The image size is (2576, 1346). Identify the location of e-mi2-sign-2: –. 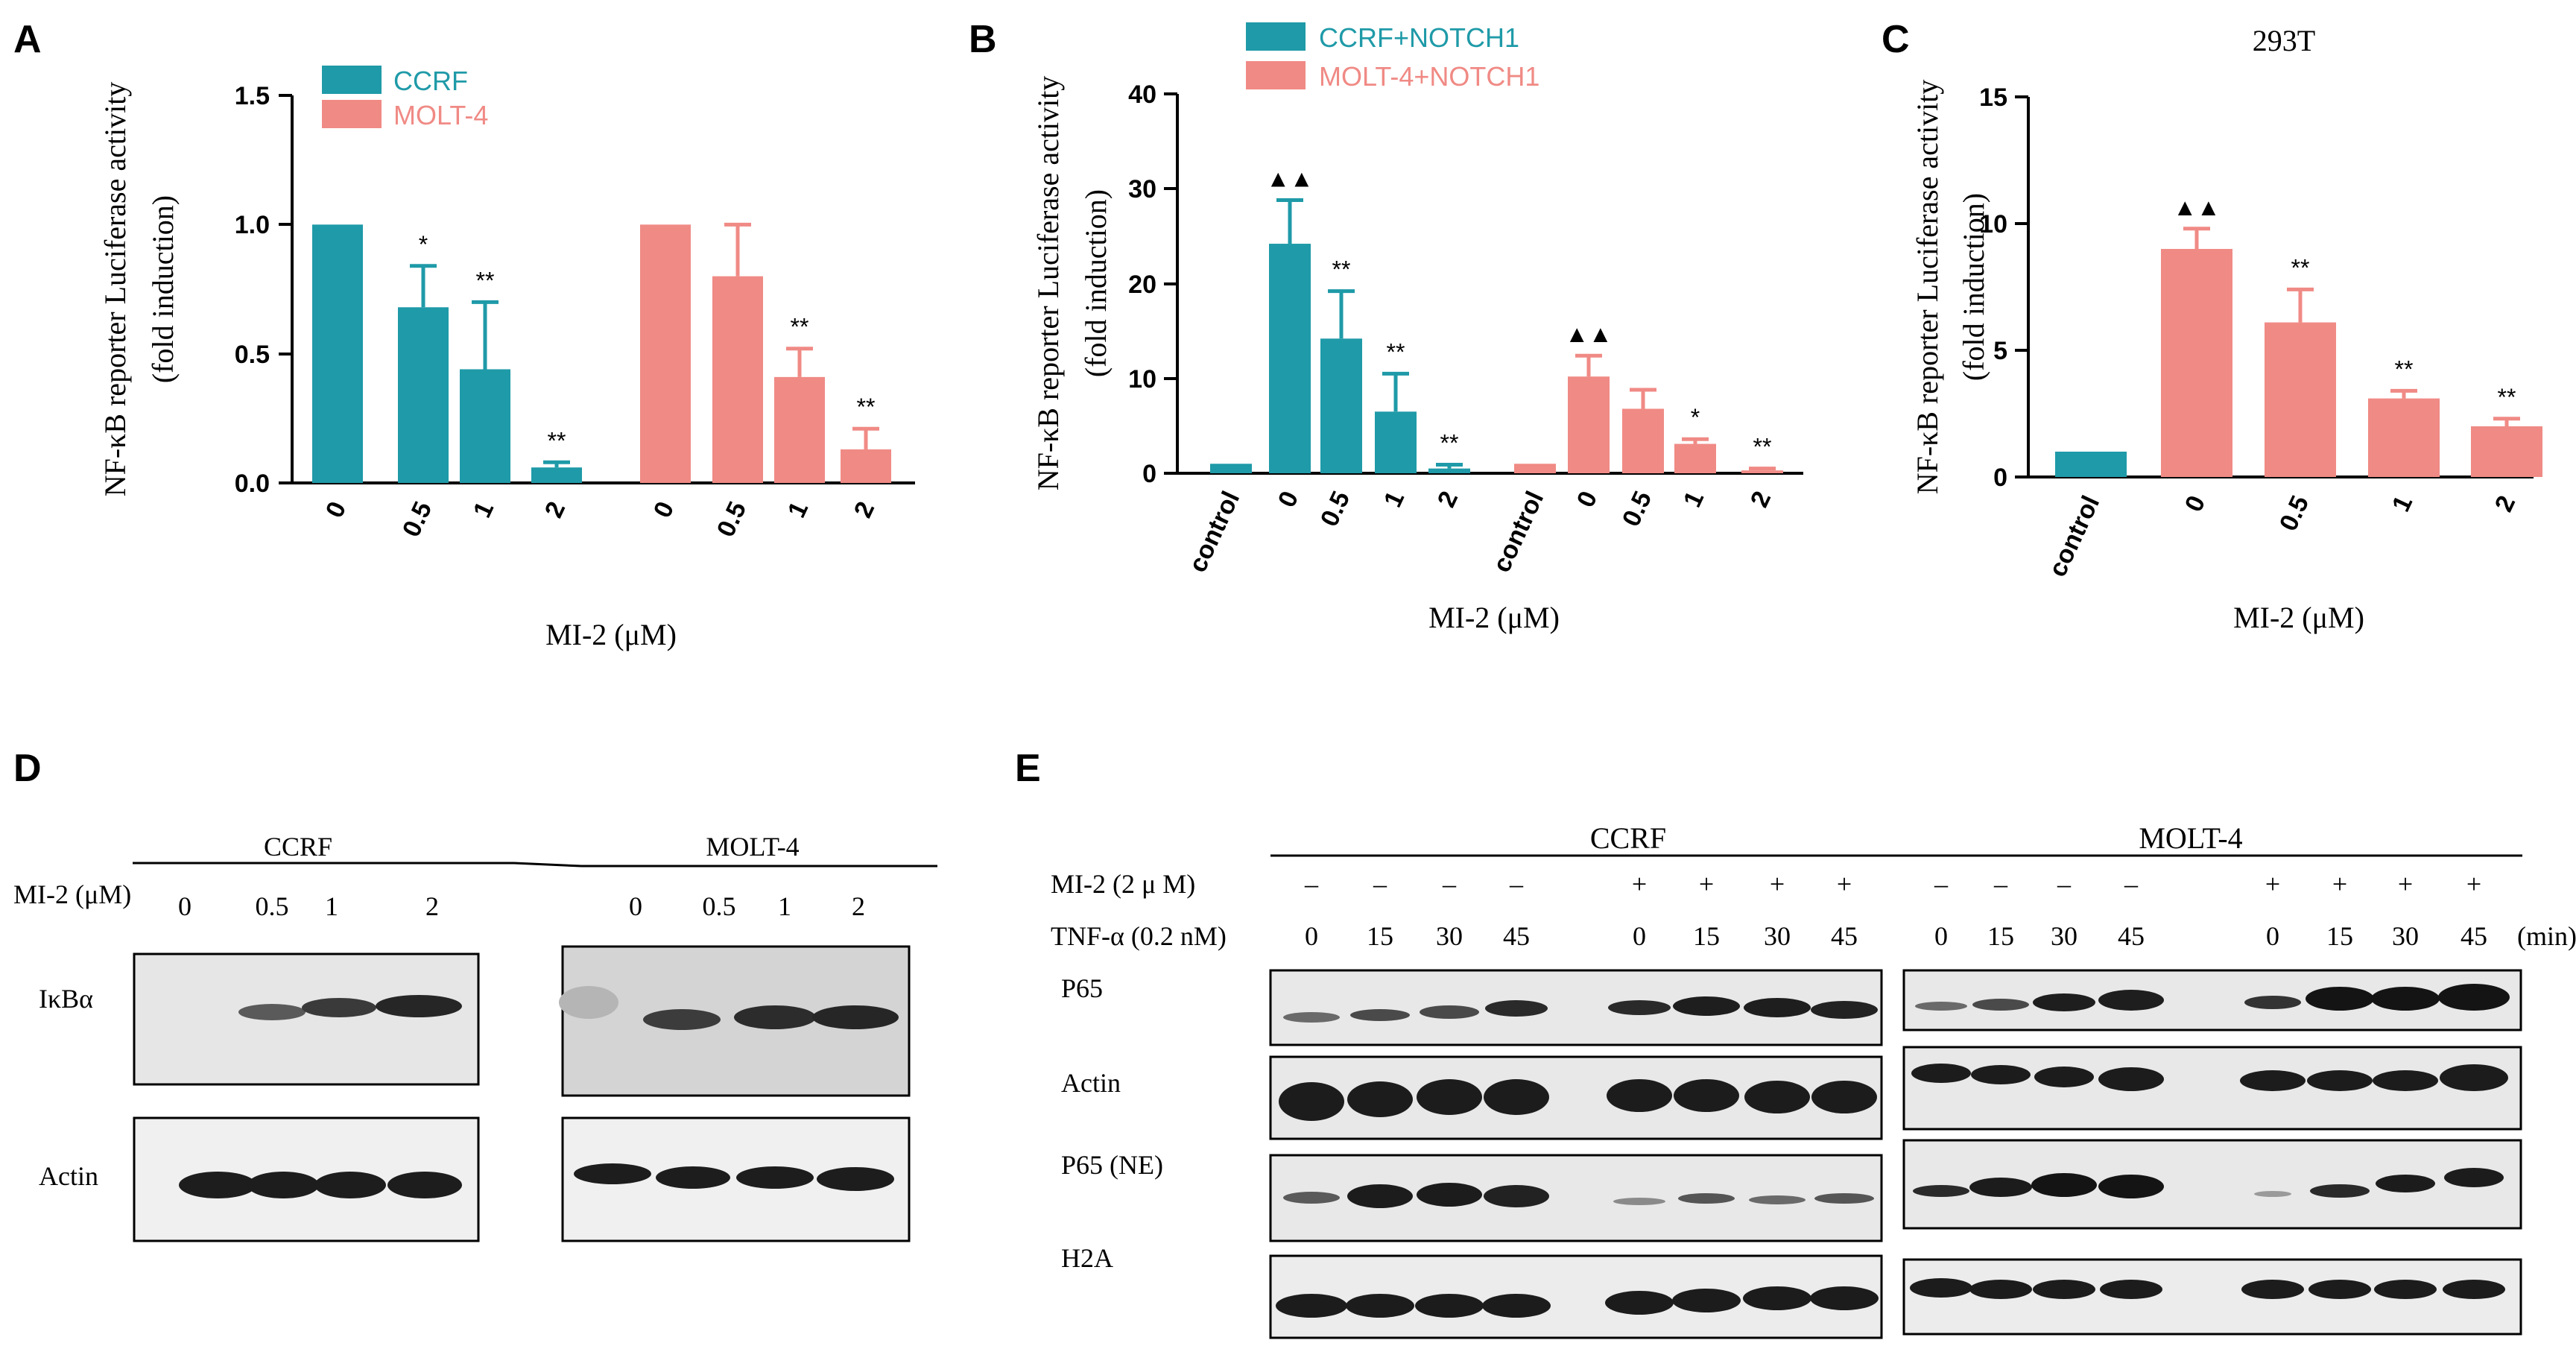
(1449, 884).